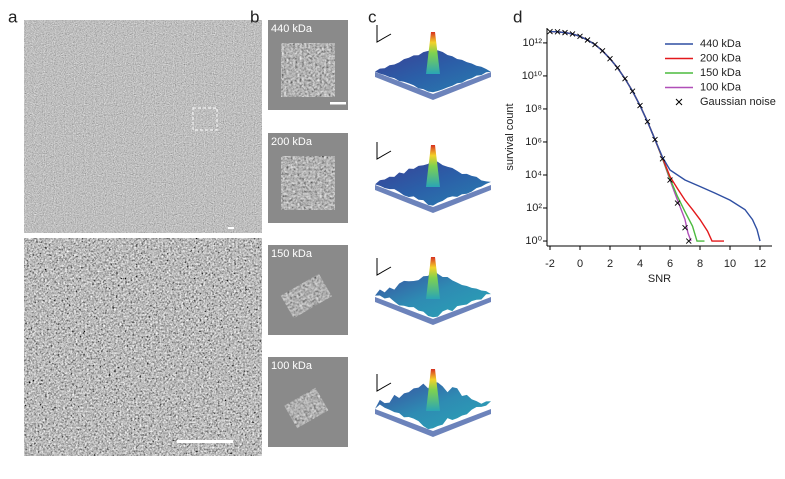 The width and height of the screenshot is (785, 479). I want to click on mass-label: 440 kDa, so click(292, 29).